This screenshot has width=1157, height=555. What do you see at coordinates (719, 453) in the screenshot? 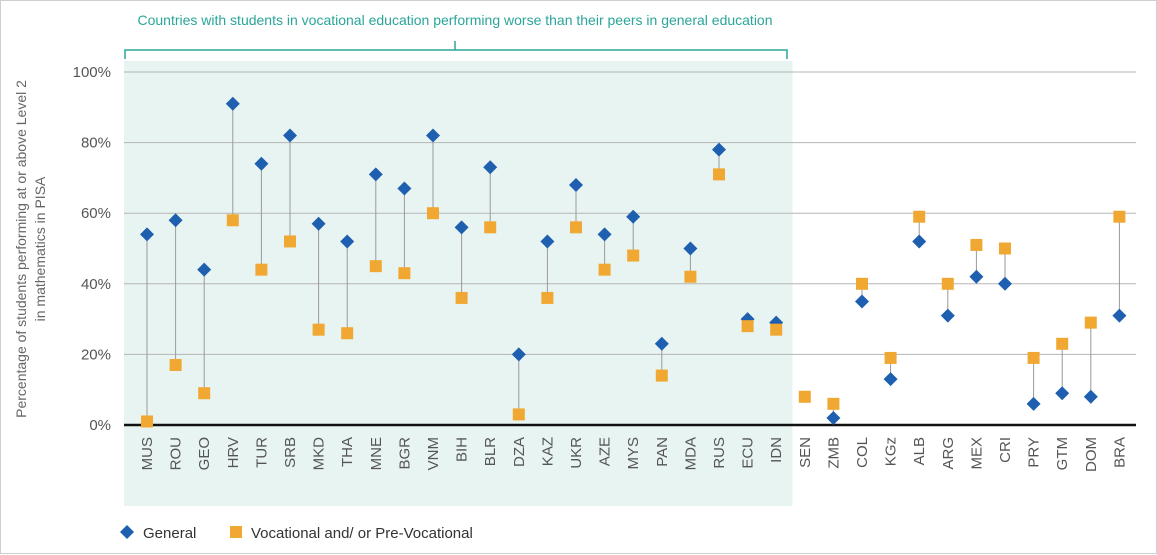
I see `x-tick-label: RUS` at bounding box center [719, 453].